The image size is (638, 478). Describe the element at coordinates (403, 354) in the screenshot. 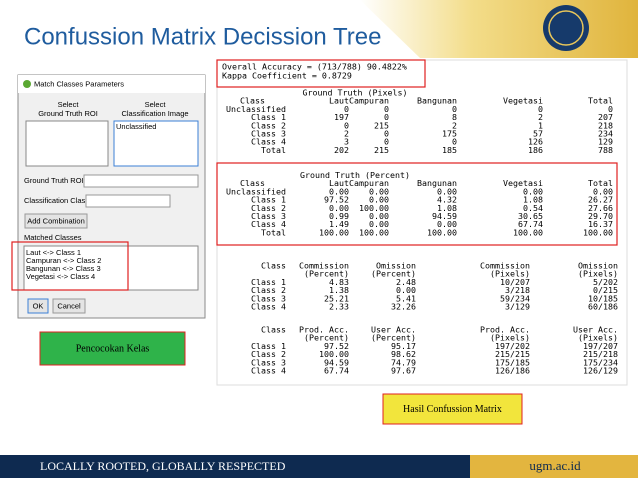

I see `cell: 98.62` at that location.